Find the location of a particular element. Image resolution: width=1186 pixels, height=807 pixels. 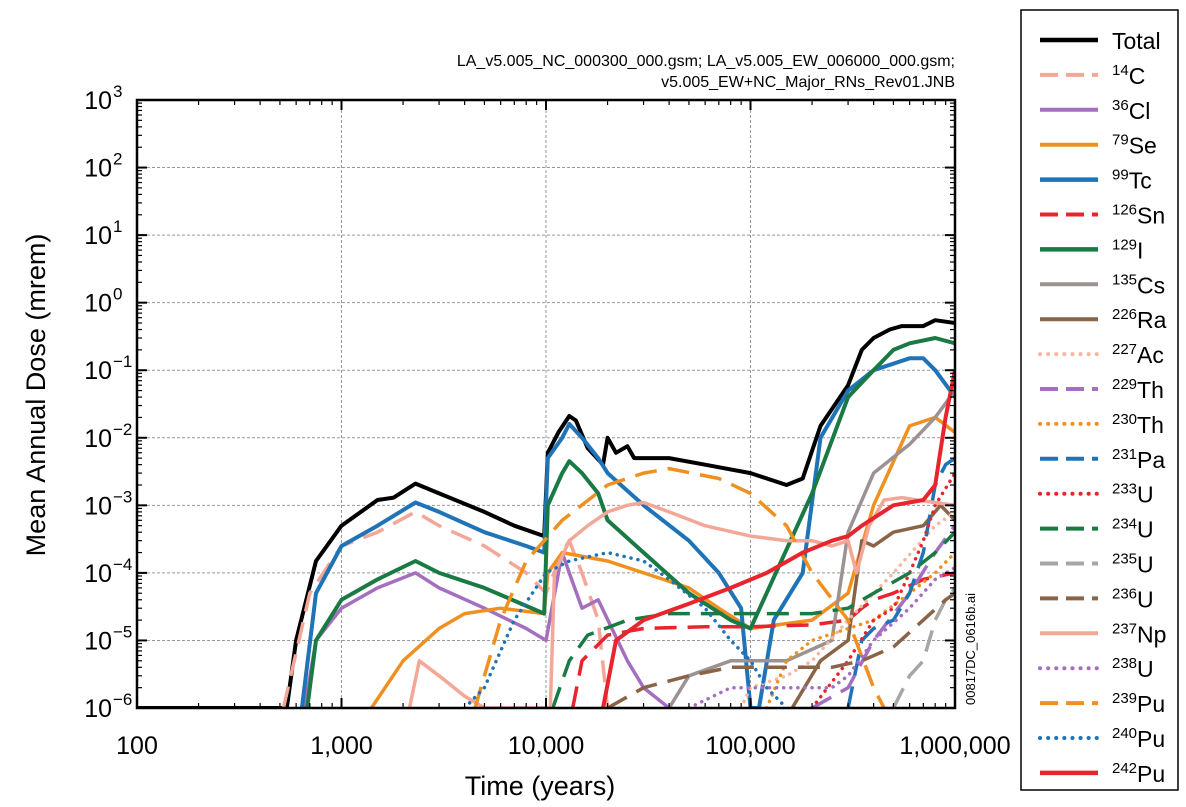

legend-label-226Ra: 226Ra is located at coordinates (1139, 319).